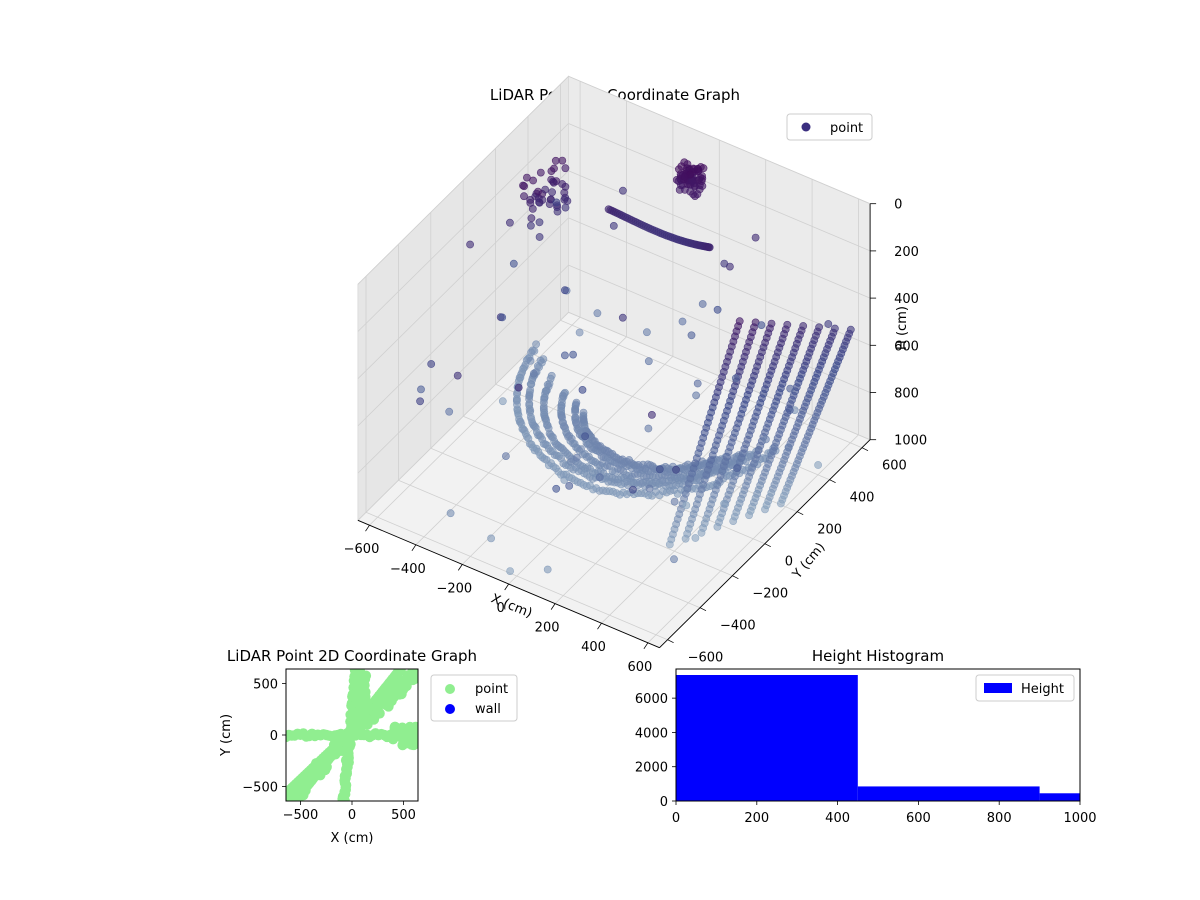 This screenshot has height=900, width=1200. Describe the element at coordinates (1042, 689) in the screenshot. I see `histogram-legend-label: Height` at that location.